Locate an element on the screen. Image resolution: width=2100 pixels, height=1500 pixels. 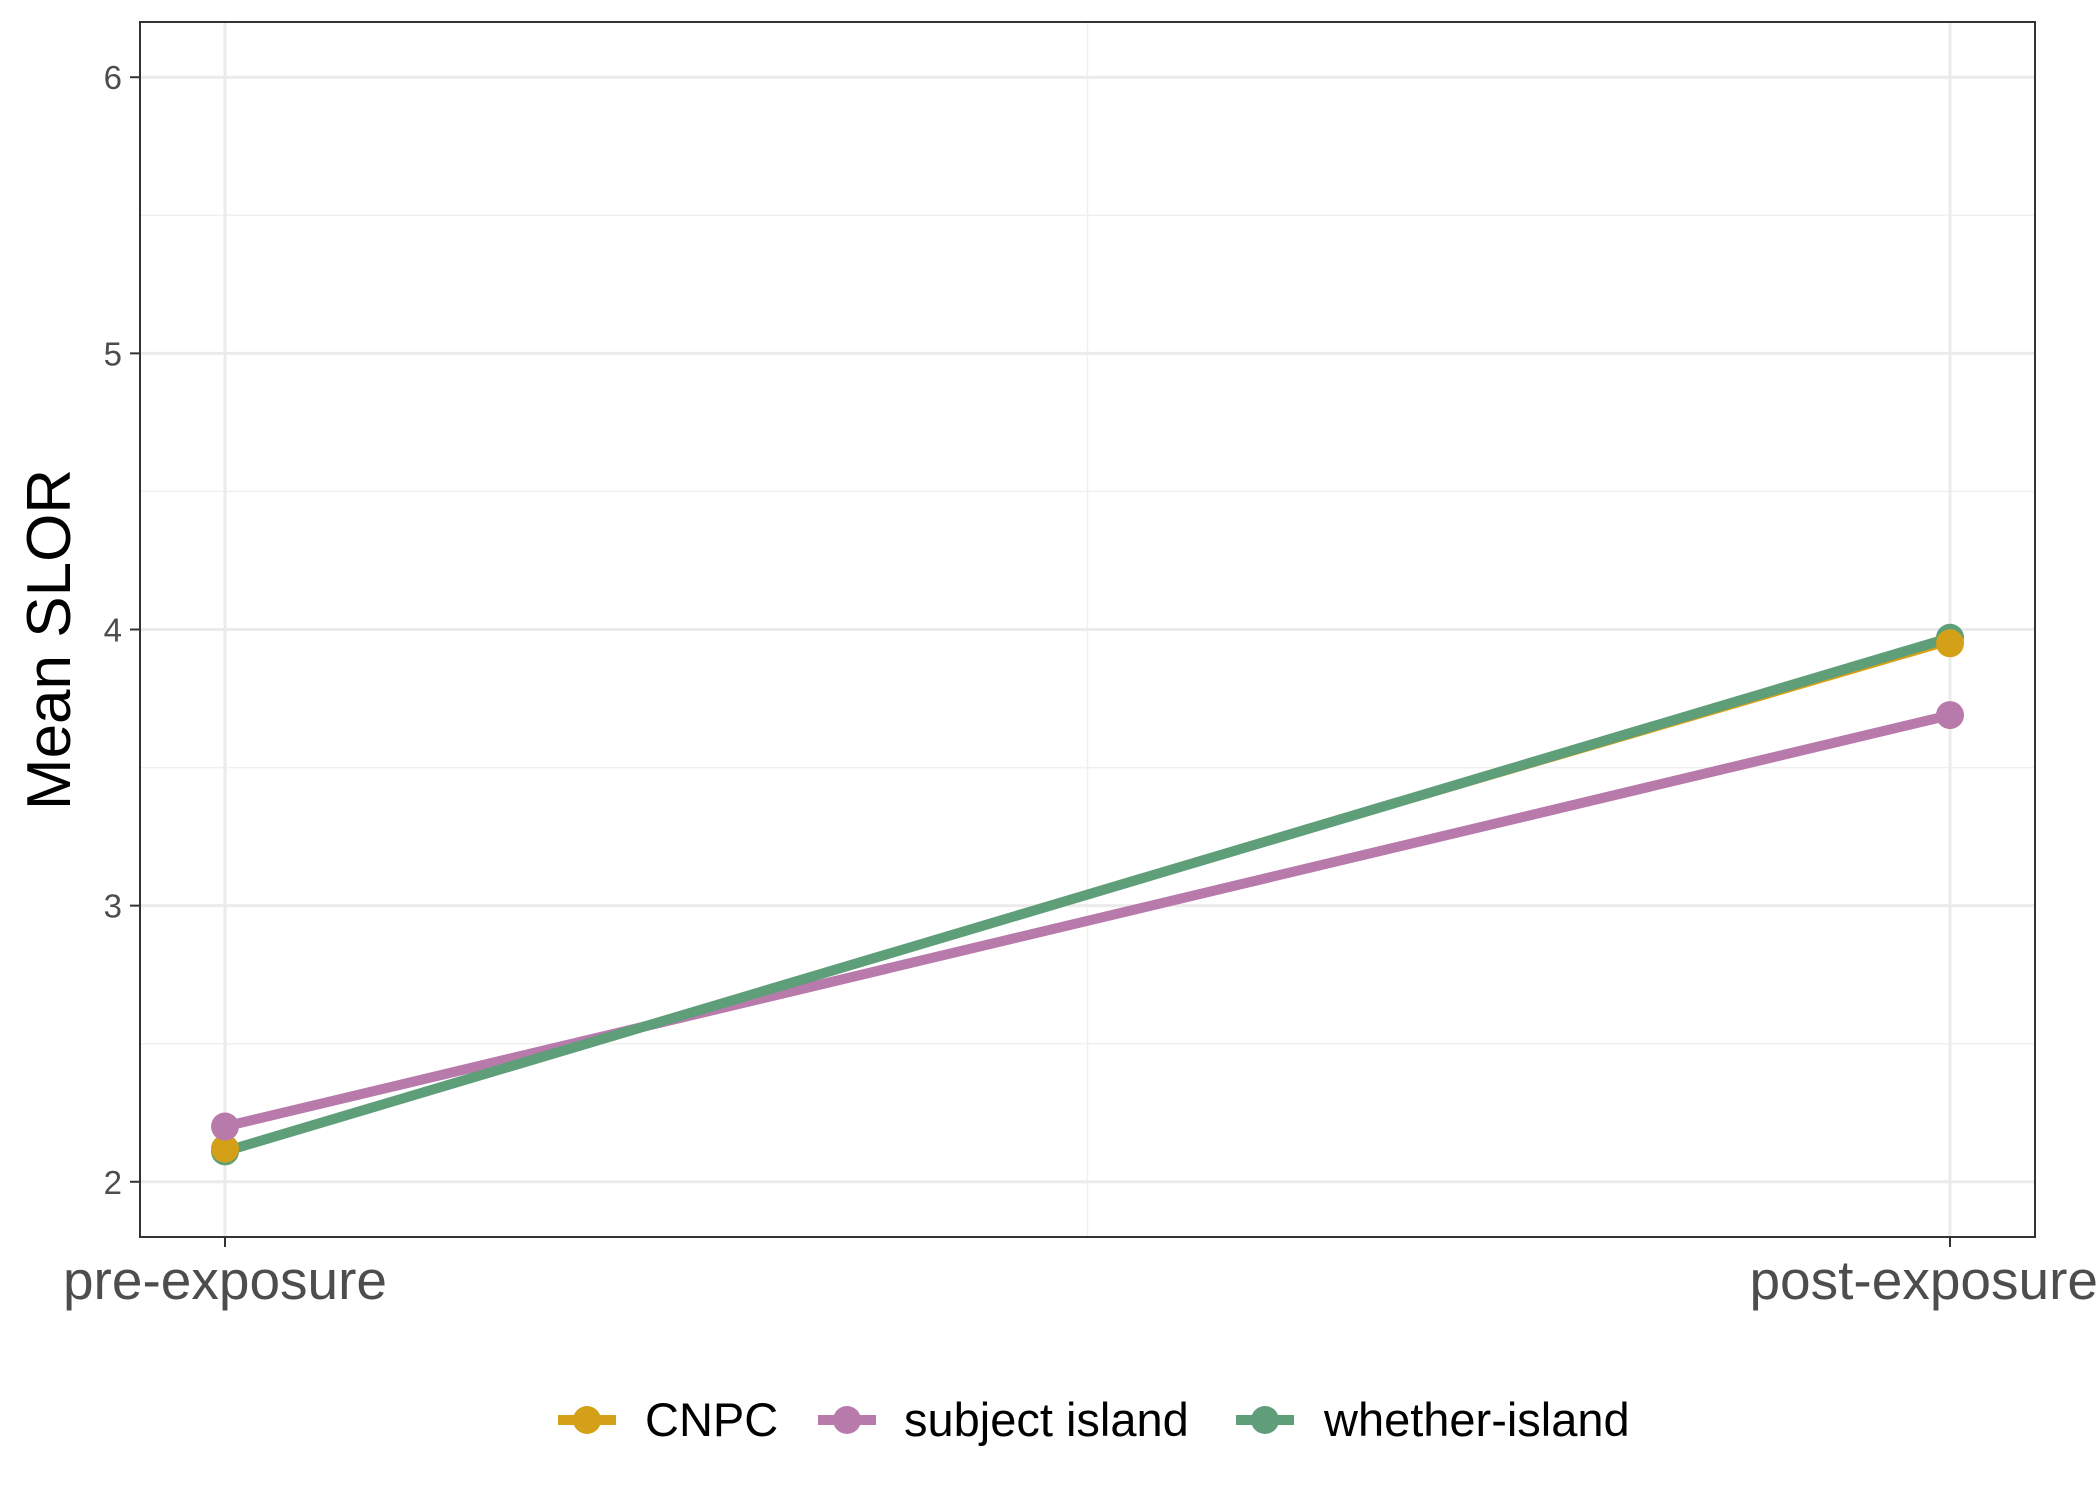
y-axis-title: Mean SLOR is located at coordinates (49, 639).